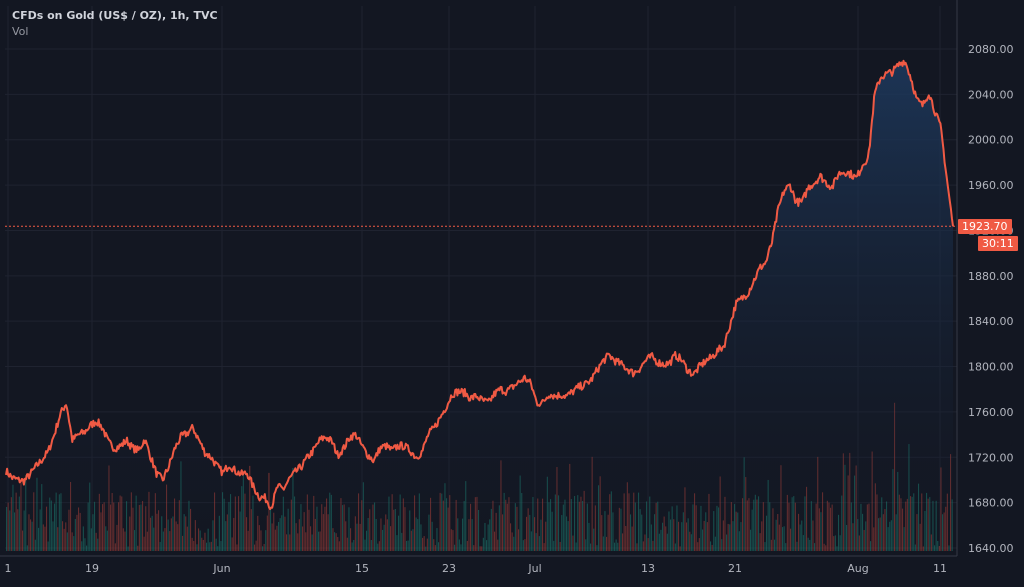 This screenshot has height=587, width=1024. I want to click on y-tick-label: 2080.00, so click(991, 49).